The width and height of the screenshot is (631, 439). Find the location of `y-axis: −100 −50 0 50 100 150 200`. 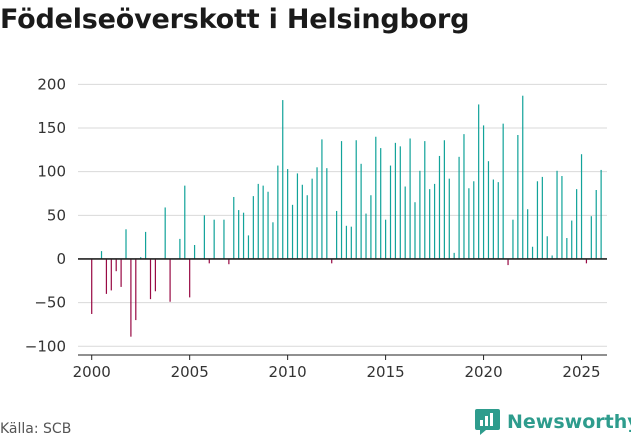

y-axis: −100 −50 0 50 100 150 200 is located at coordinates (45, 215).